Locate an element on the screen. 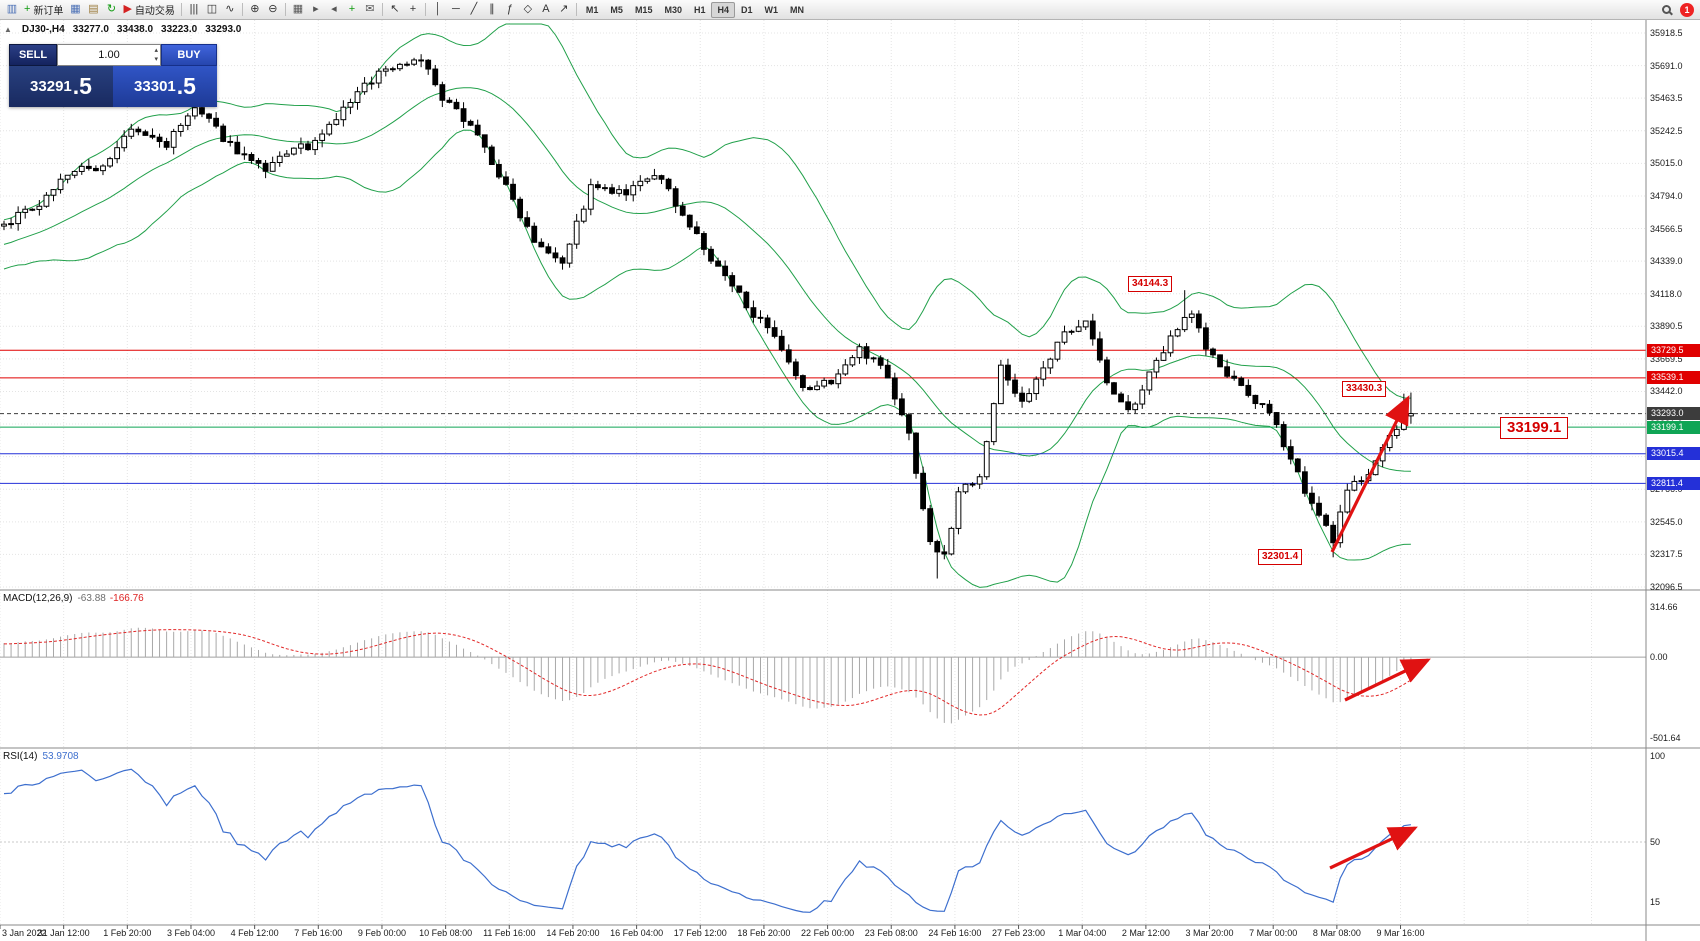 The width and height of the screenshot is (1700, 941). tile-windows-icon: ▦ is located at coordinates (298, 10).